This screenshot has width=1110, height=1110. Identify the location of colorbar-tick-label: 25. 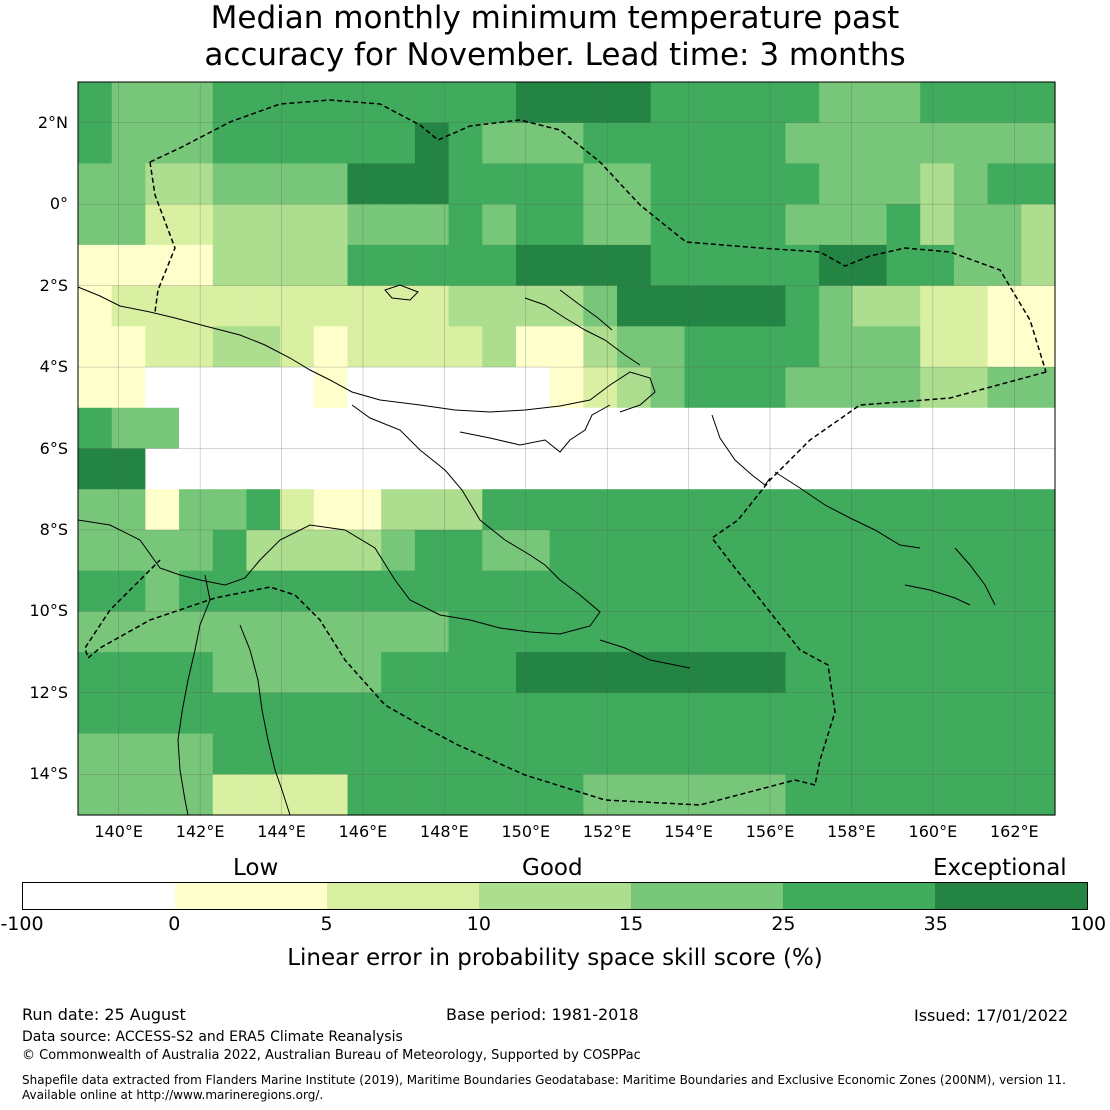
(783, 924).